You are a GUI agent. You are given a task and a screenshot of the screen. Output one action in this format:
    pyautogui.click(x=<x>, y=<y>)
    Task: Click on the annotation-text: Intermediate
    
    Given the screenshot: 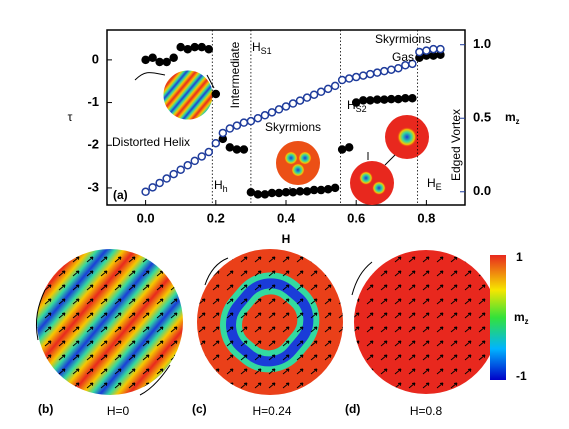 What is the action you would take?
    pyautogui.click(x=235, y=74)
    